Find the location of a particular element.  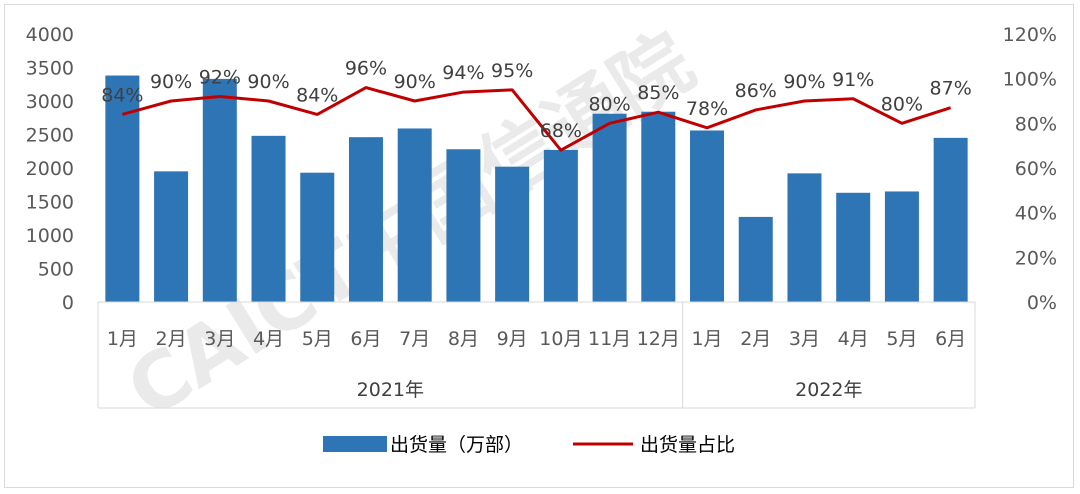

share-data-label-6: 96% is located at coordinates (366, 69).